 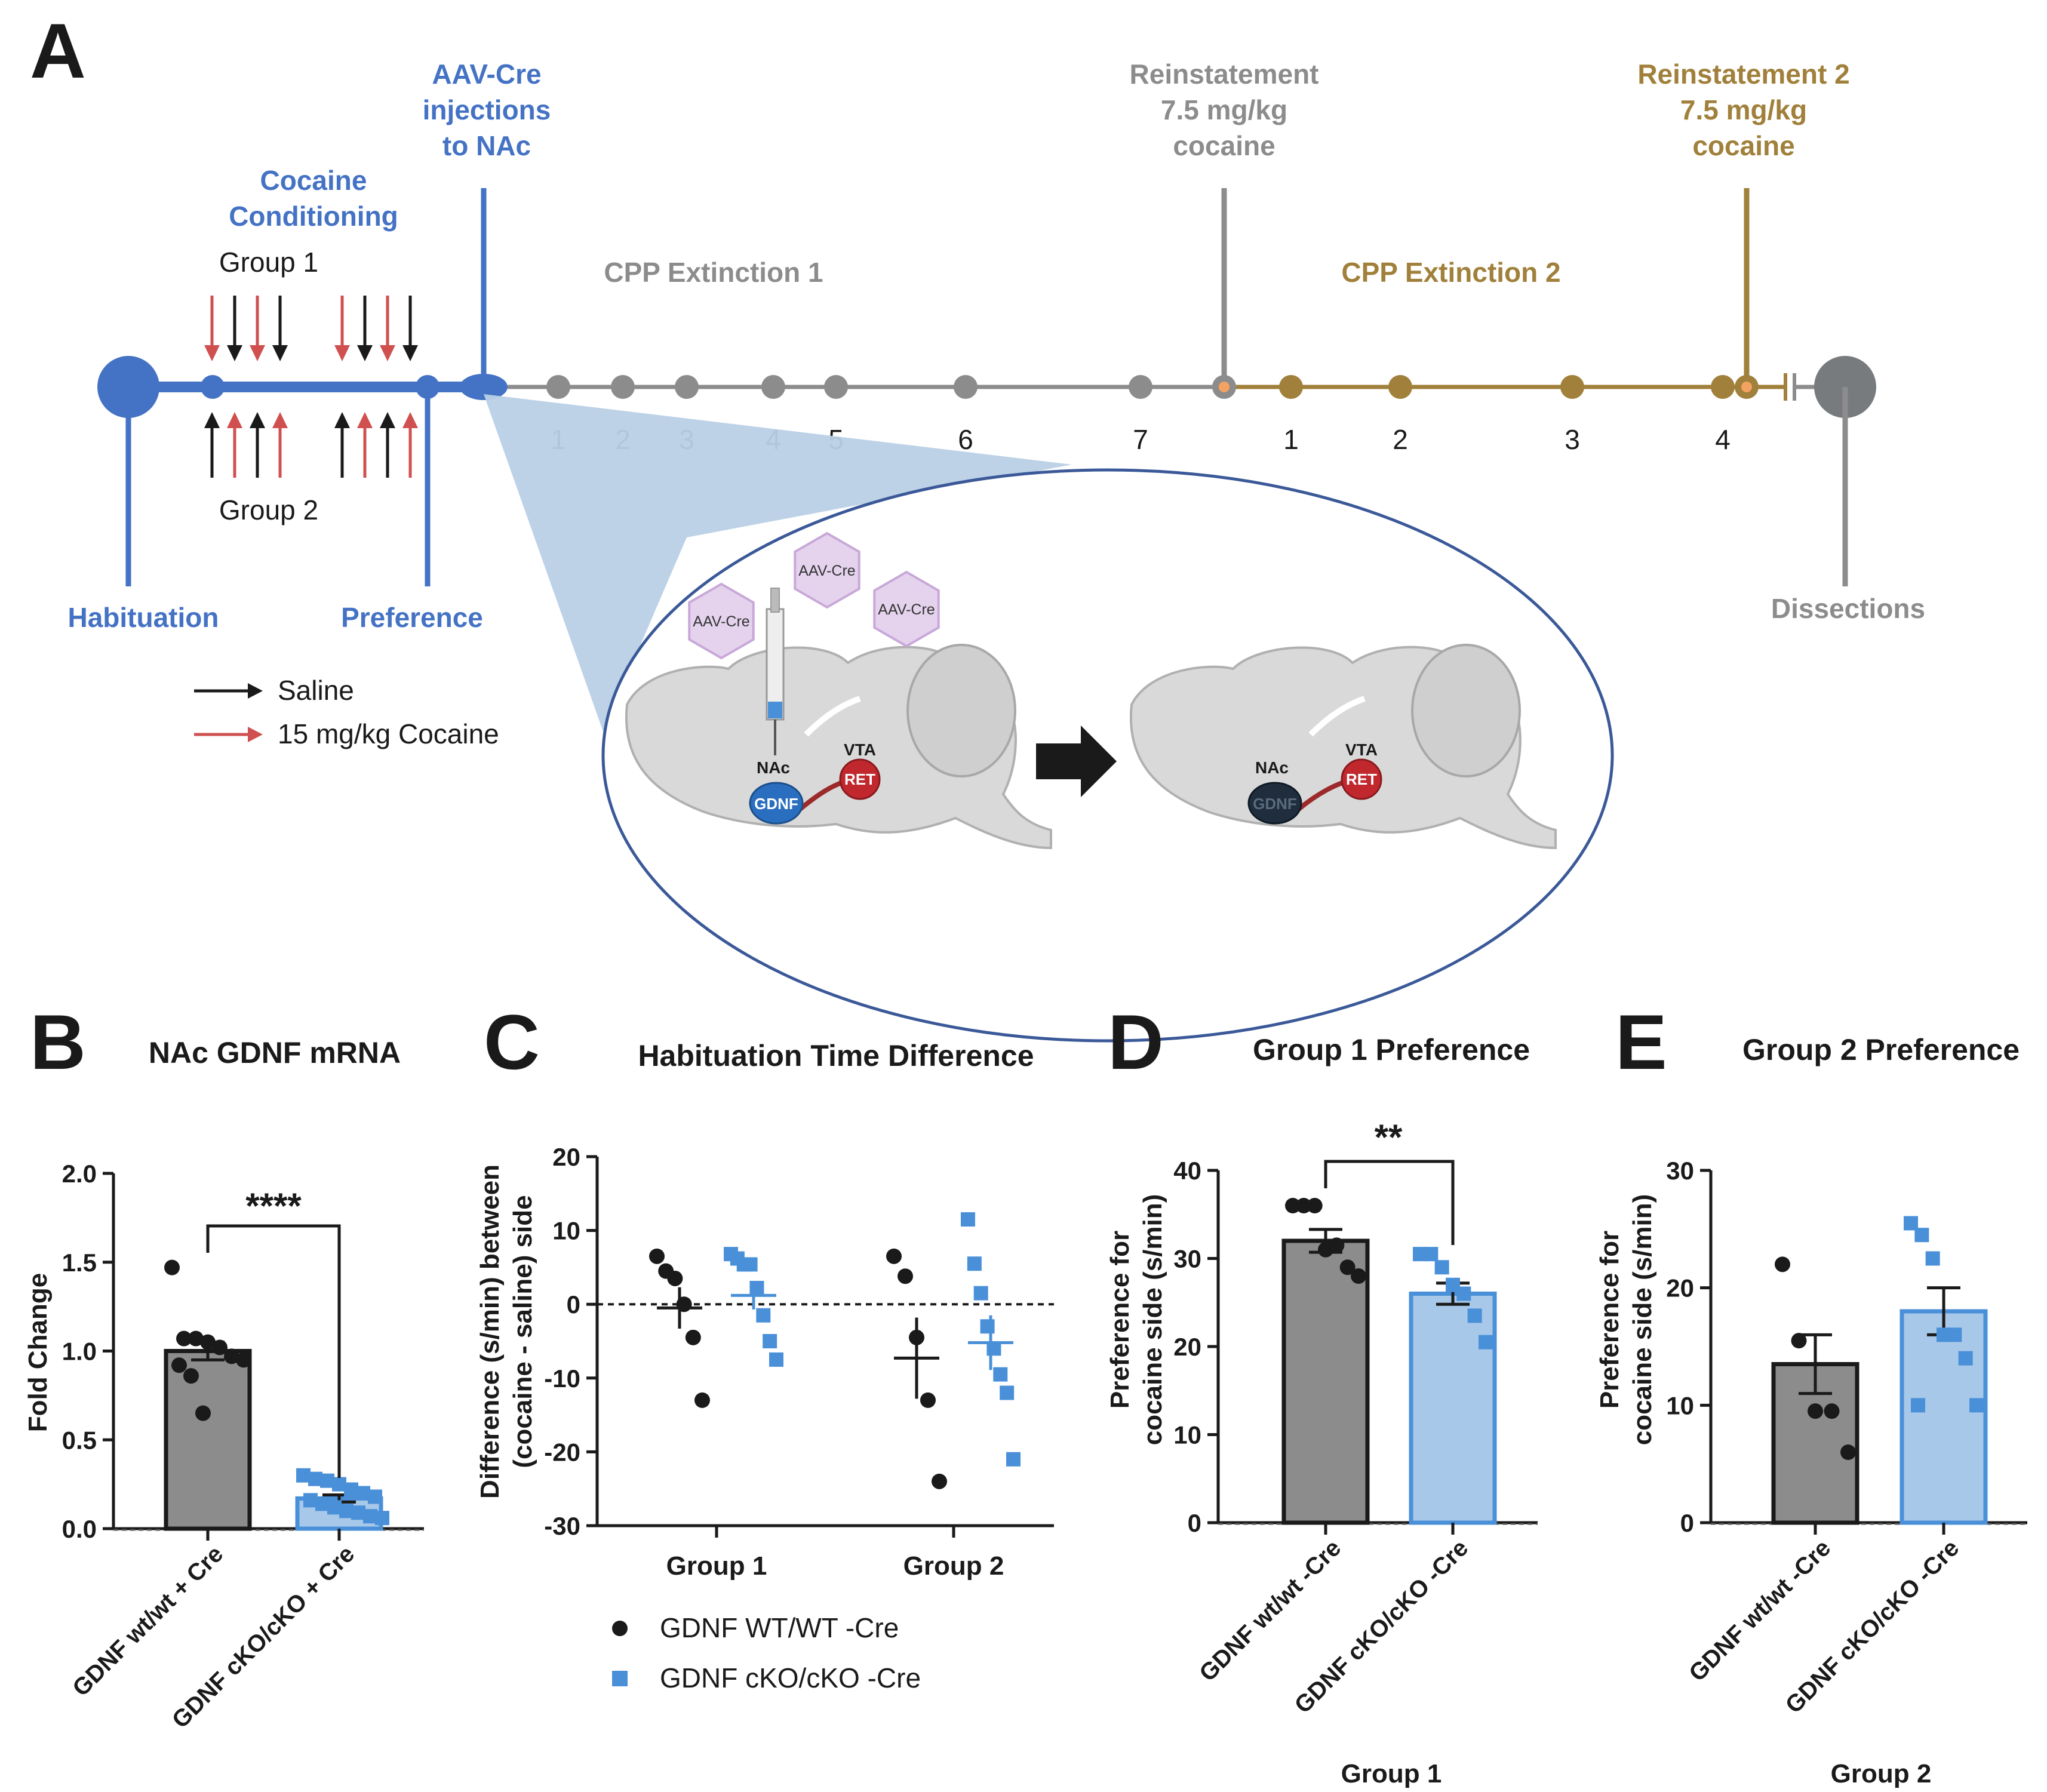 What do you see at coordinates (79, 1440) in the screenshot?
I see `y-tick-label: 0.5` at bounding box center [79, 1440].